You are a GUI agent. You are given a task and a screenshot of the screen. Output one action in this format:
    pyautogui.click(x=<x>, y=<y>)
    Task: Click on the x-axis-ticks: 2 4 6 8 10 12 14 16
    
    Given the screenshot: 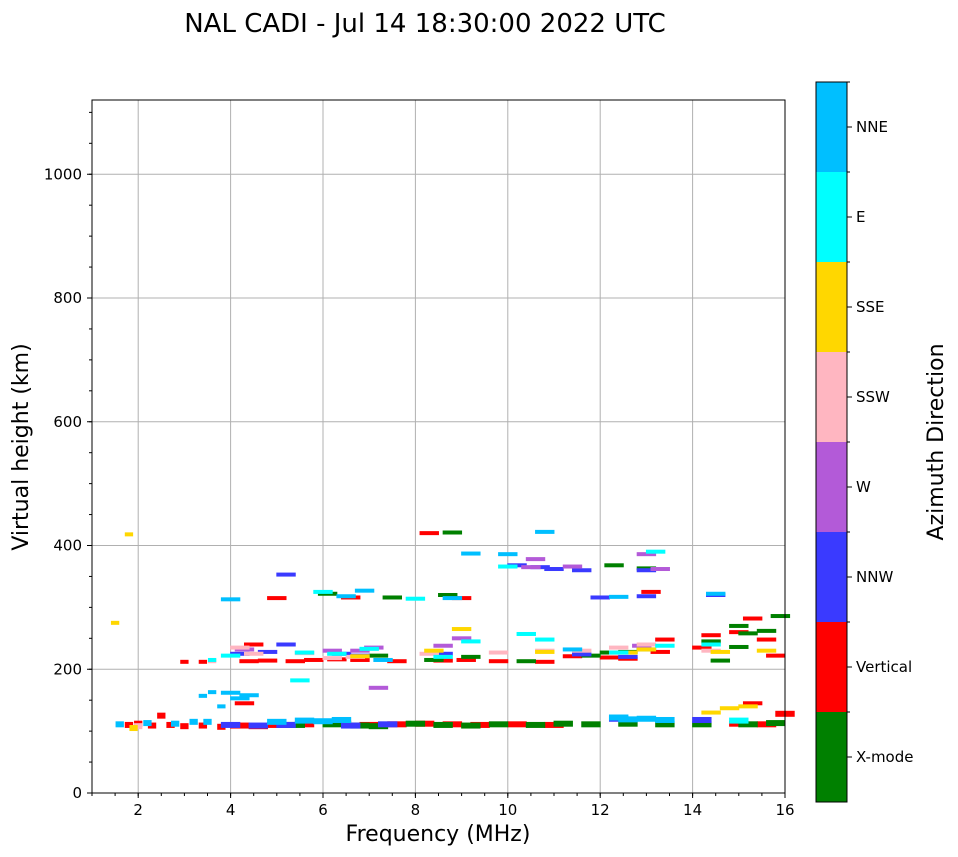 What is the action you would take?
    pyautogui.click(x=443, y=806)
    